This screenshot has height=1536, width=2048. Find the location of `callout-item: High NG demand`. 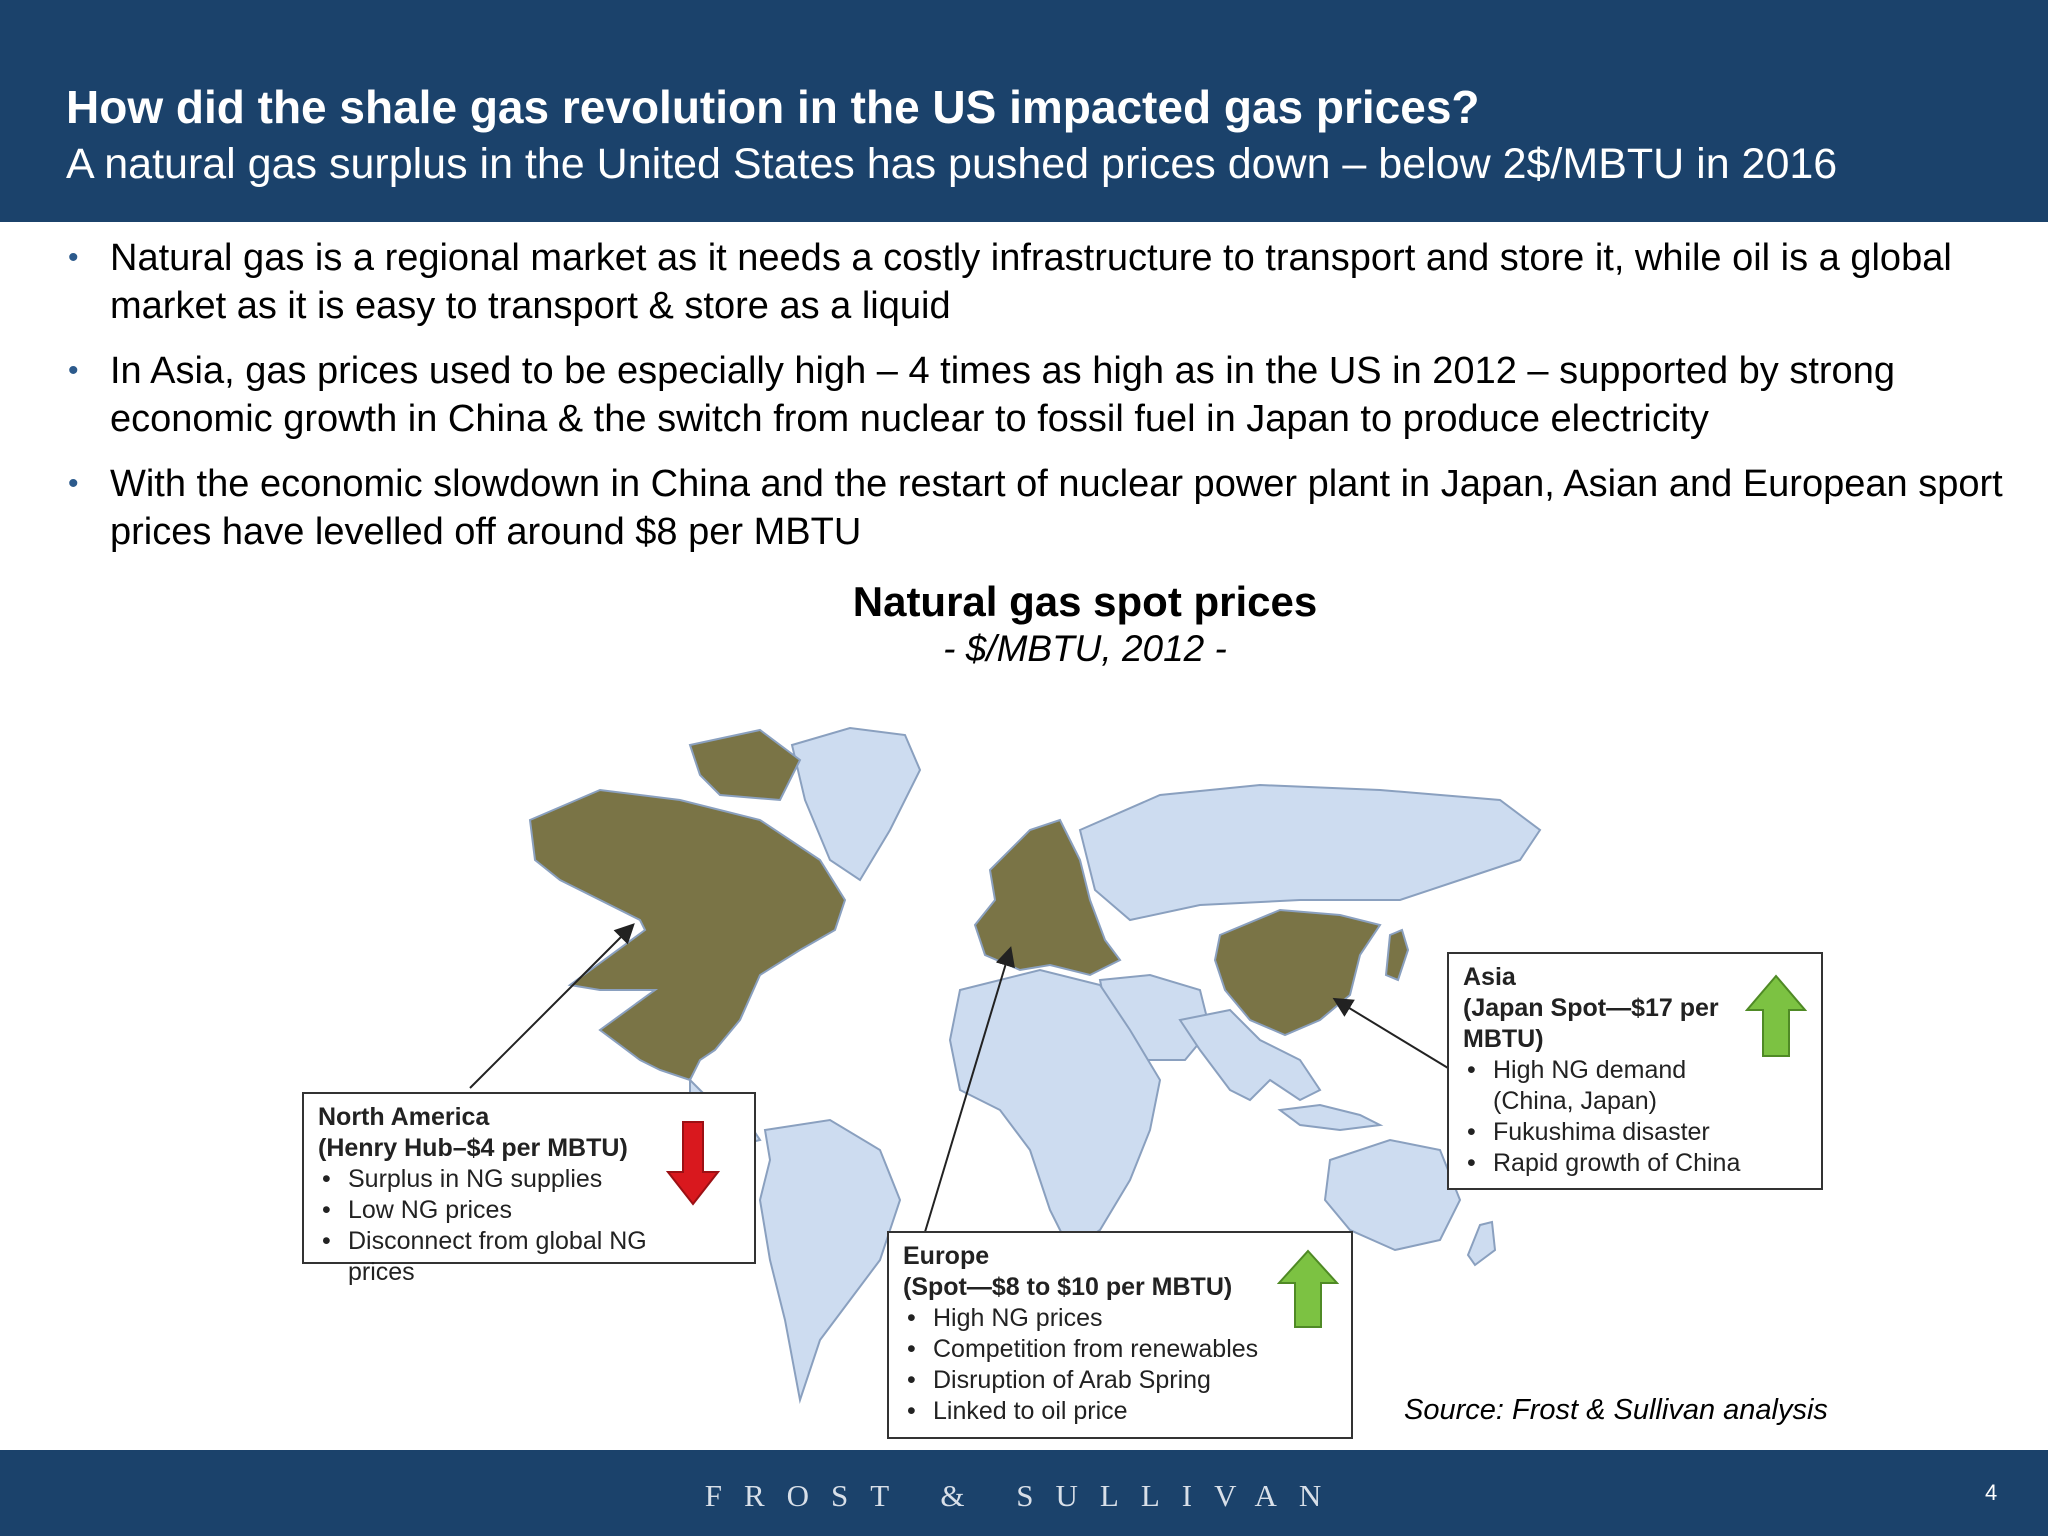

callout-item: High NG demand is located at coordinates (1608, 1070).